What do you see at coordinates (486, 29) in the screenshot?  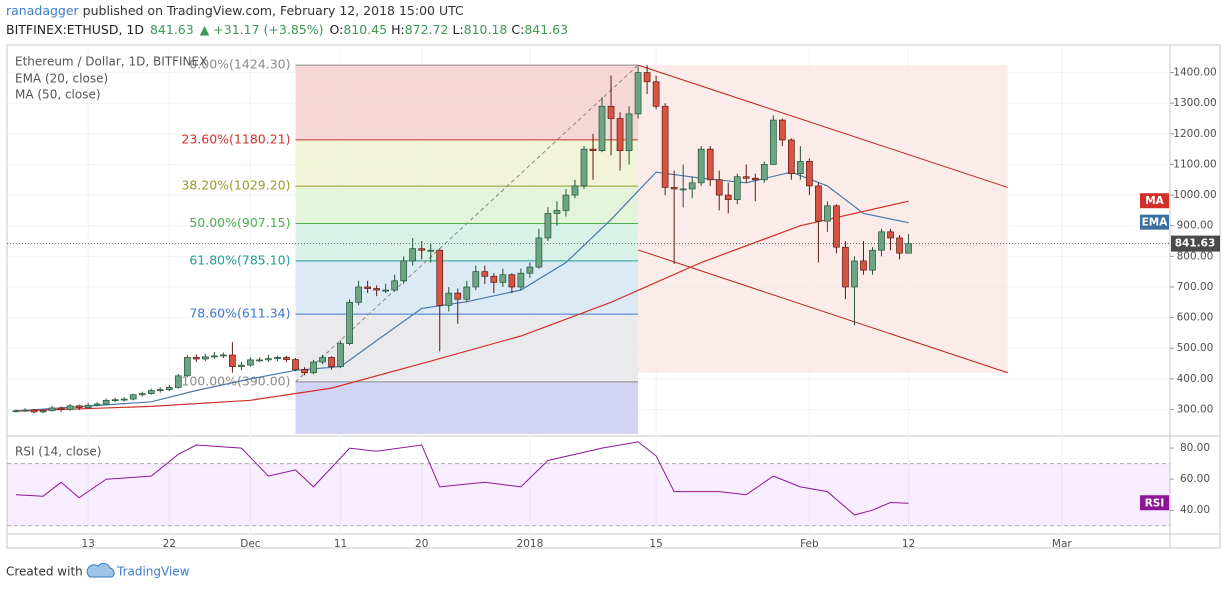 I see `ohlc-value: 810.18` at bounding box center [486, 29].